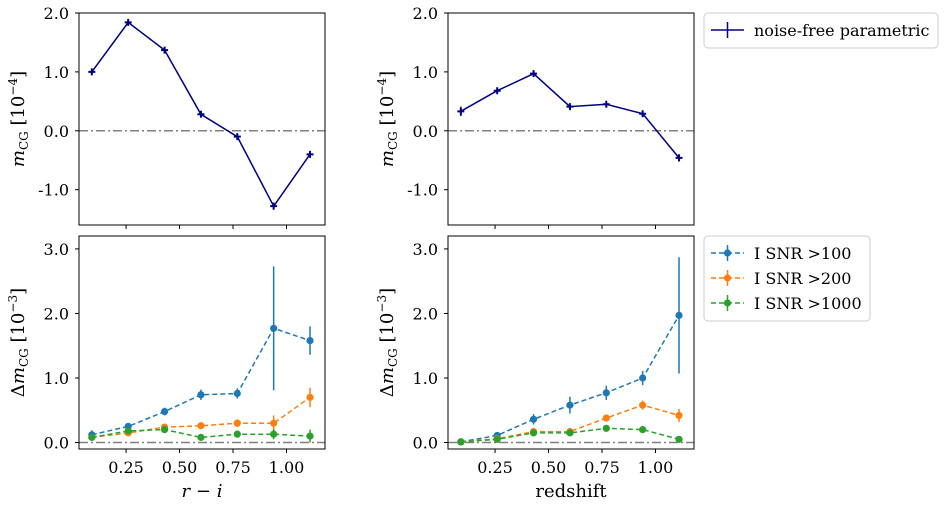  What do you see at coordinates (802, 278) in the screenshot?
I see `legend-label: I SNR >200` at bounding box center [802, 278].